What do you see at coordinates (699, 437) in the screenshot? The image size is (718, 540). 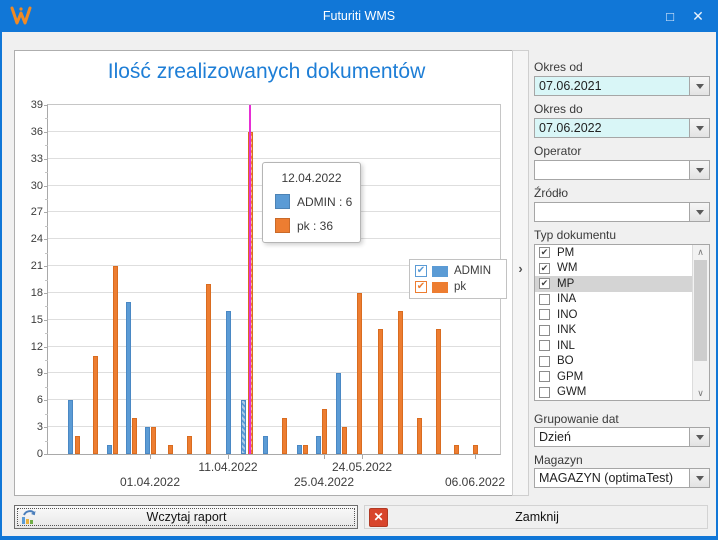 I see `grupowanie-dat-dropdown-button` at bounding box center [699, 437].